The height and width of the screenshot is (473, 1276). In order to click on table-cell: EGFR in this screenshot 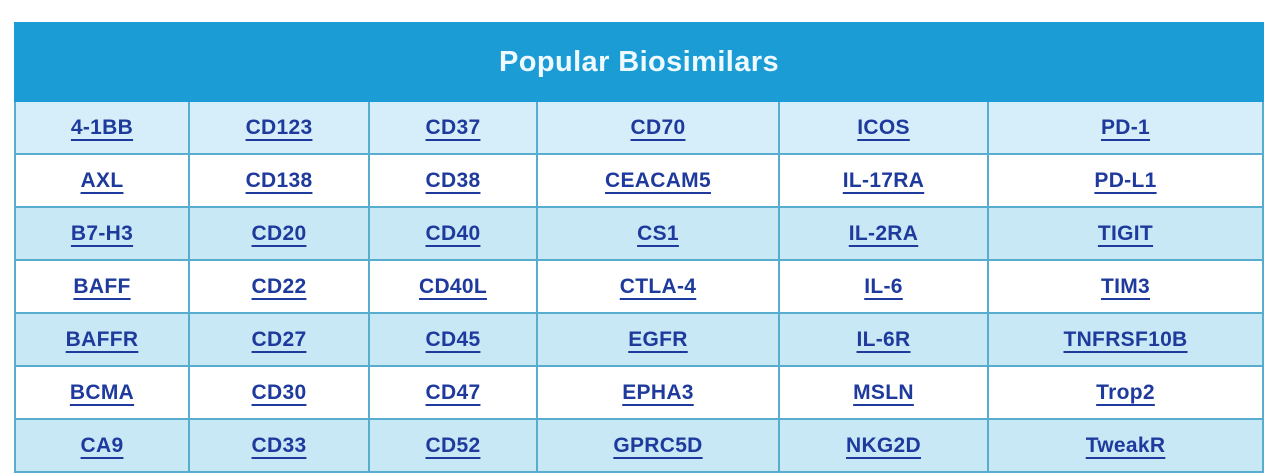, I will do `click(658, 339)`.